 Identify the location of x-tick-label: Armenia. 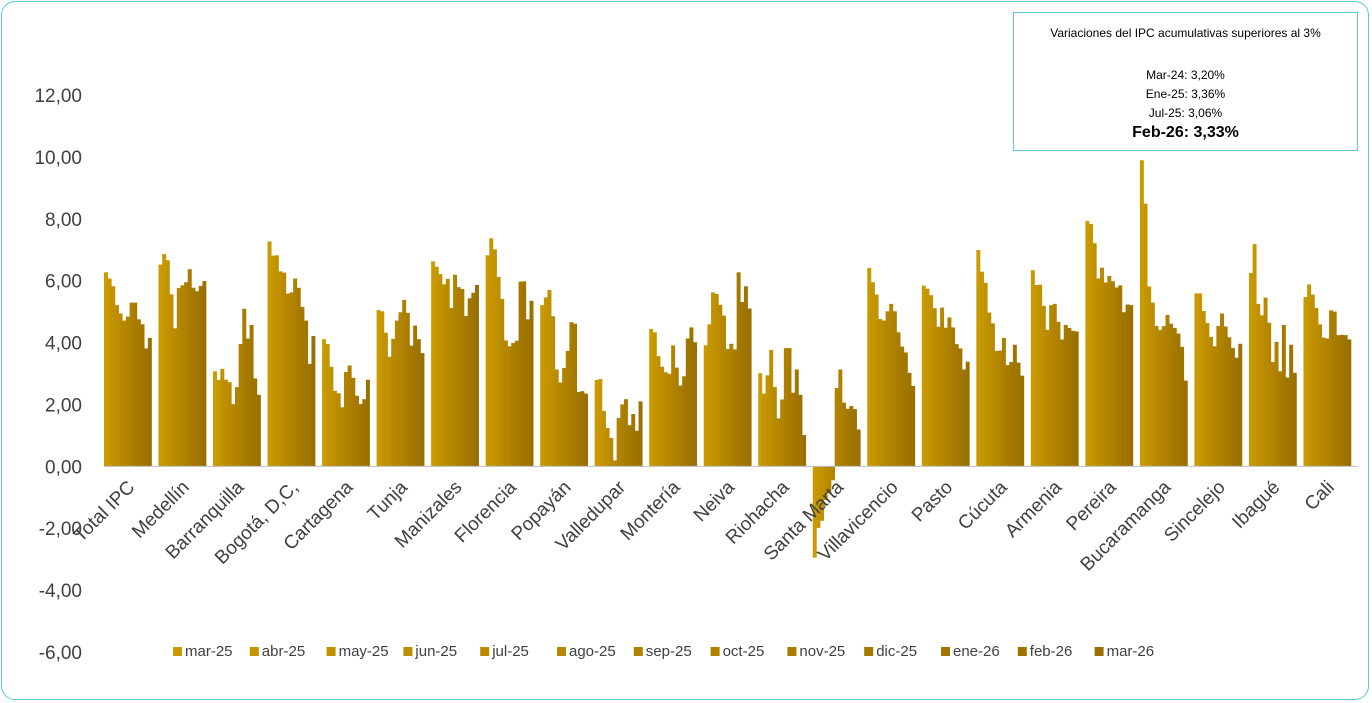
(1033, 509).